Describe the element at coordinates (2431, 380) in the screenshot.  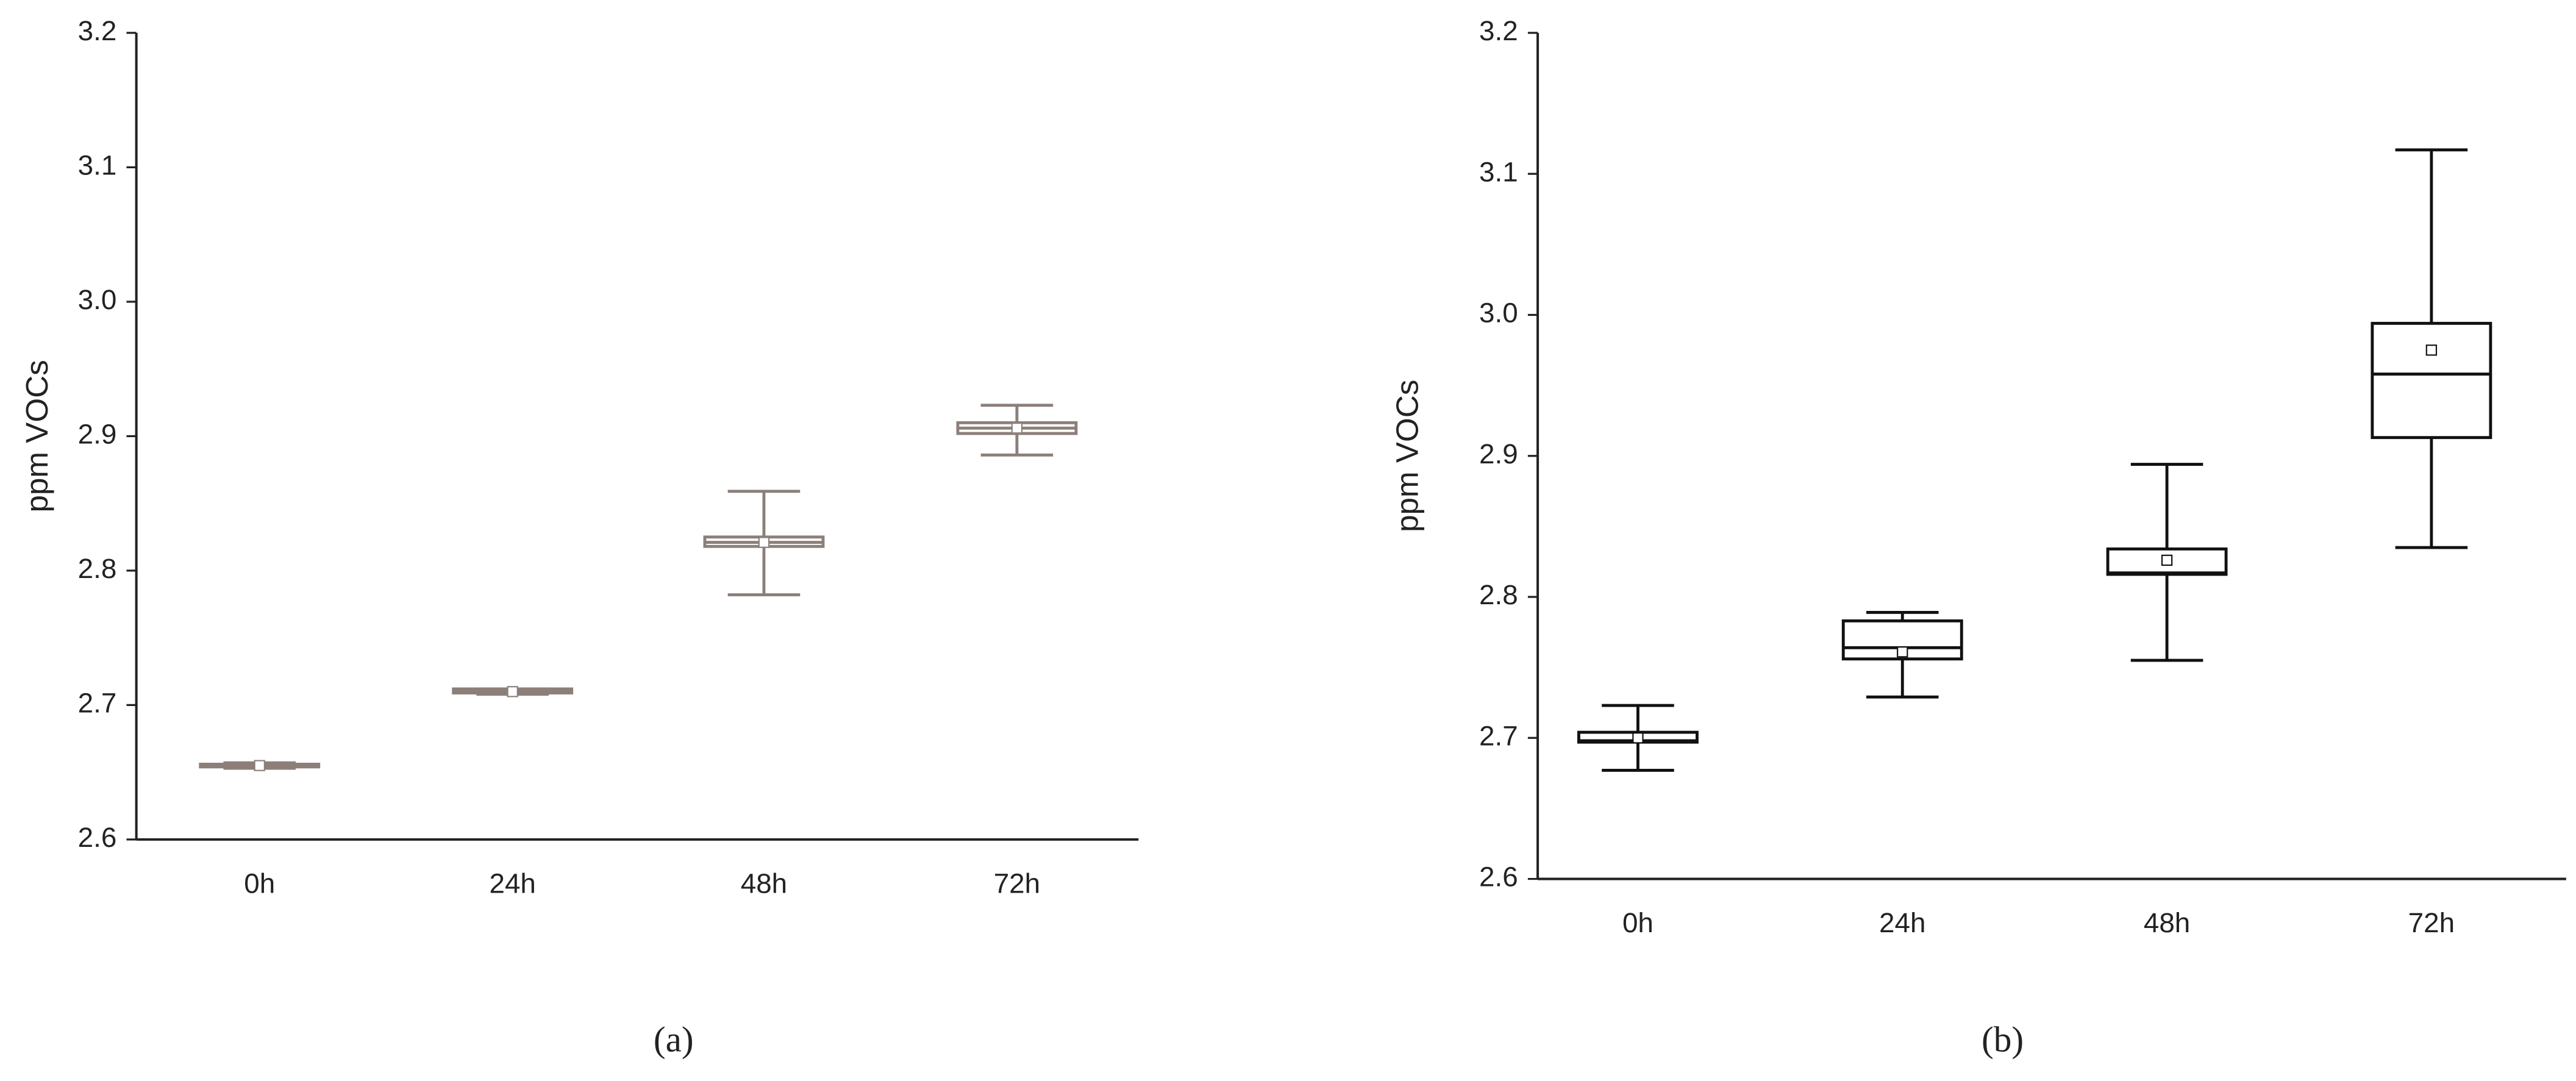
I see `box` at that location.